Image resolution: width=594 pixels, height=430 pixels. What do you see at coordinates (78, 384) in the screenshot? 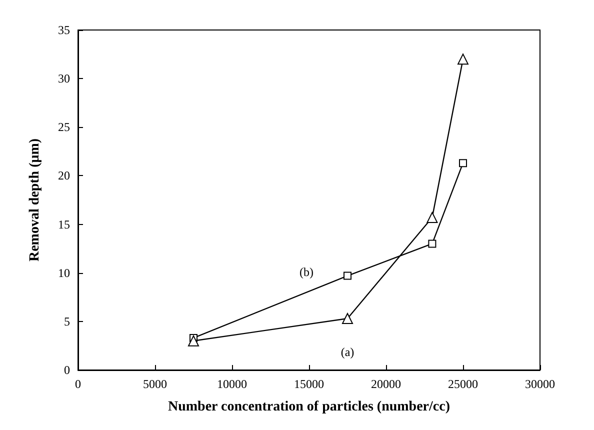
I see `x-tick-label: 0` at bounding box center [78, 384].